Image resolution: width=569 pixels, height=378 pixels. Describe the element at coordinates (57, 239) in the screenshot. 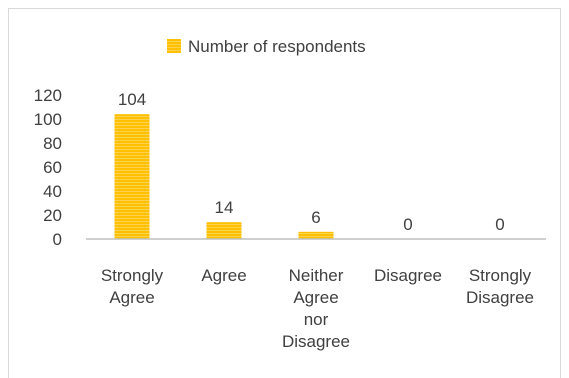

I see `y-tick-label: 0` at that location.